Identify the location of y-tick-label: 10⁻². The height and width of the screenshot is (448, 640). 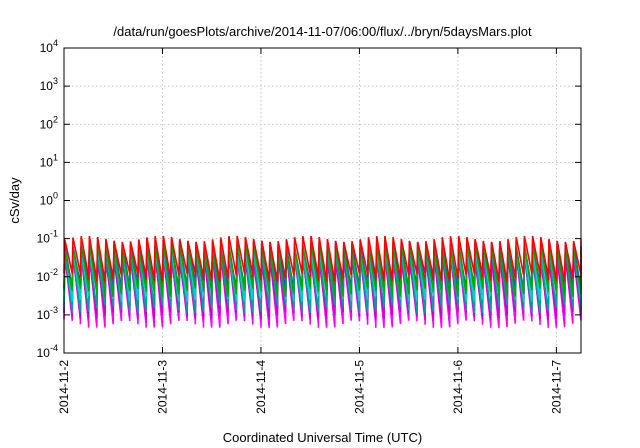
(47, 275).